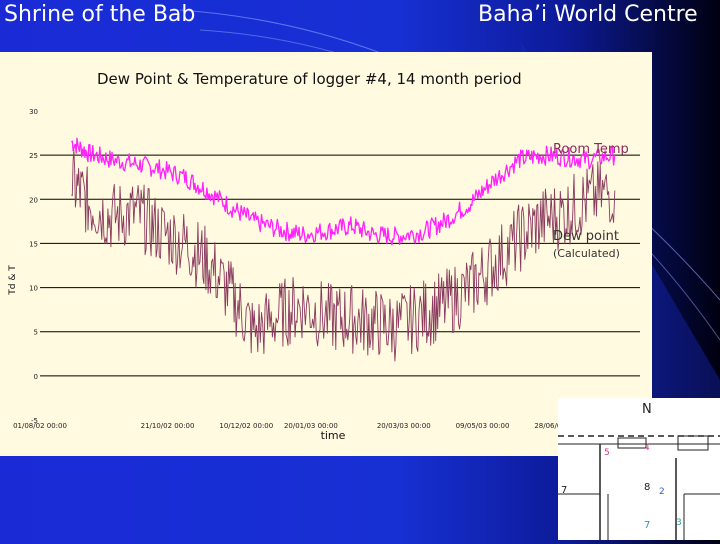 Image resolution: width=720 pixels, height=544 pixels. I want to click on y-axis-label: Td & T, so click(13, 280).